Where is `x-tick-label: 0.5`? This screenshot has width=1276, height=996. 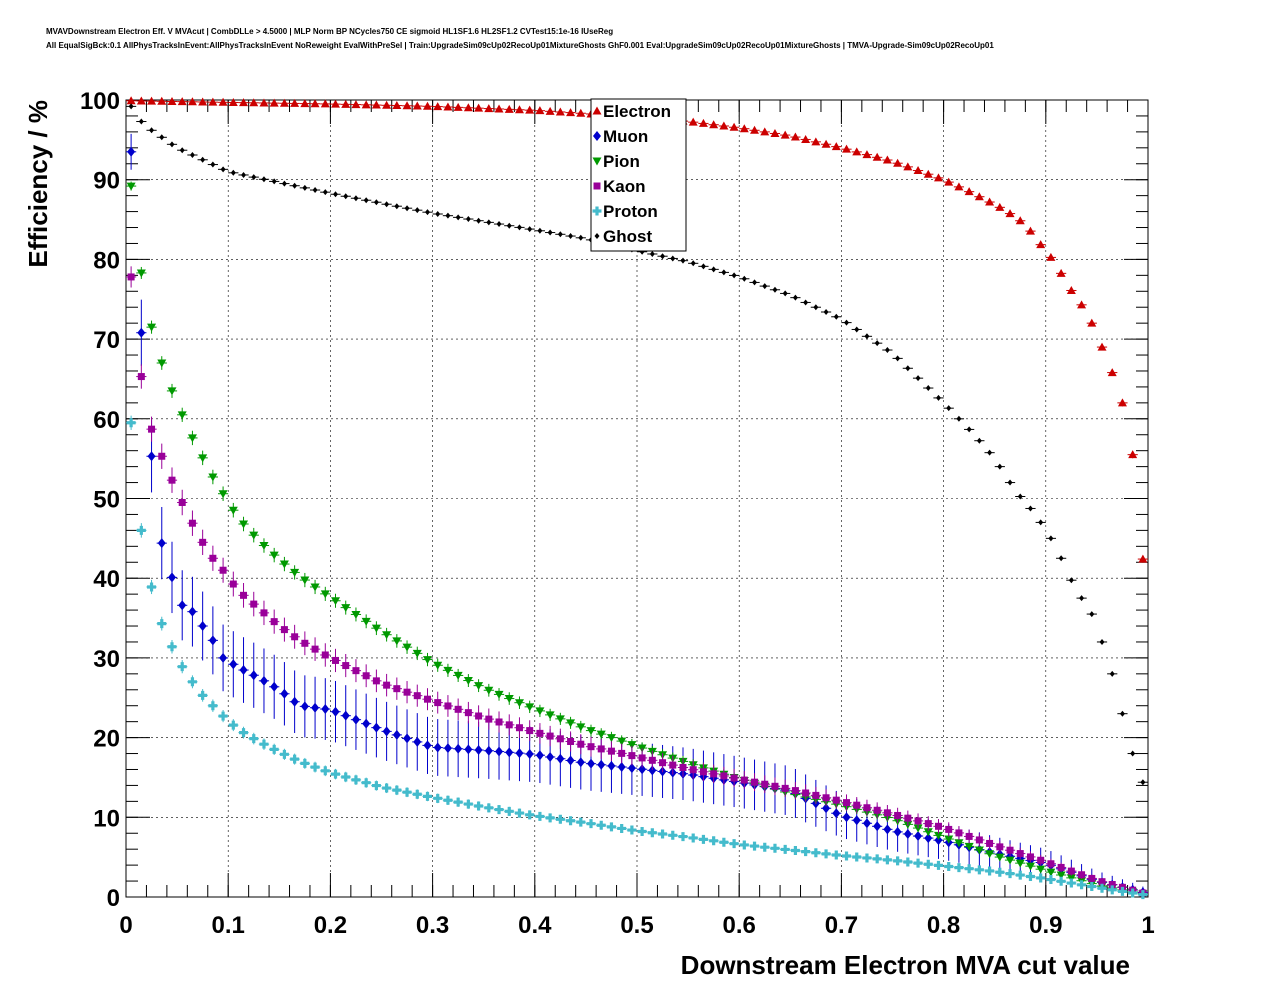
x-tick-label: 0.5 is located at coordinates (636, 925).